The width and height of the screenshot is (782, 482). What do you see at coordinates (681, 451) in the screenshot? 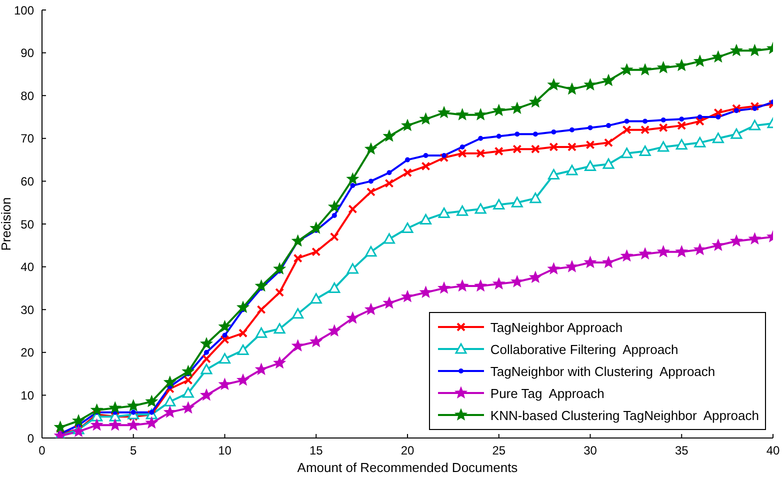
I see `x-tick-label: 35` at bounding box center [681, 451].